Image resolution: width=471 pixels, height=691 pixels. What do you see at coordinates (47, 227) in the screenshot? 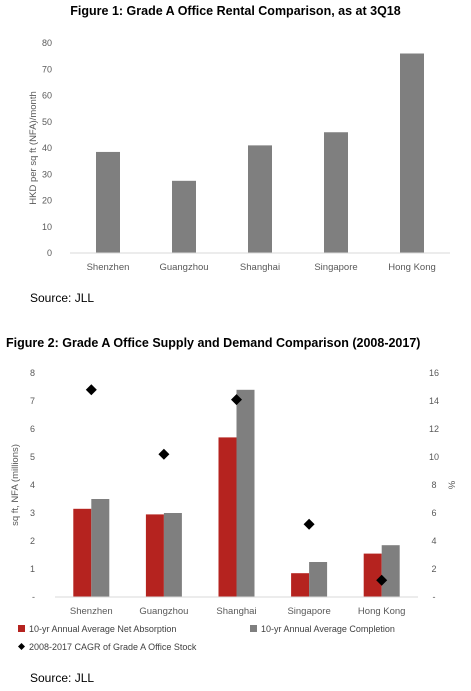
I see `rental-y-tick-label: 10` at bounding box center [47, 227].